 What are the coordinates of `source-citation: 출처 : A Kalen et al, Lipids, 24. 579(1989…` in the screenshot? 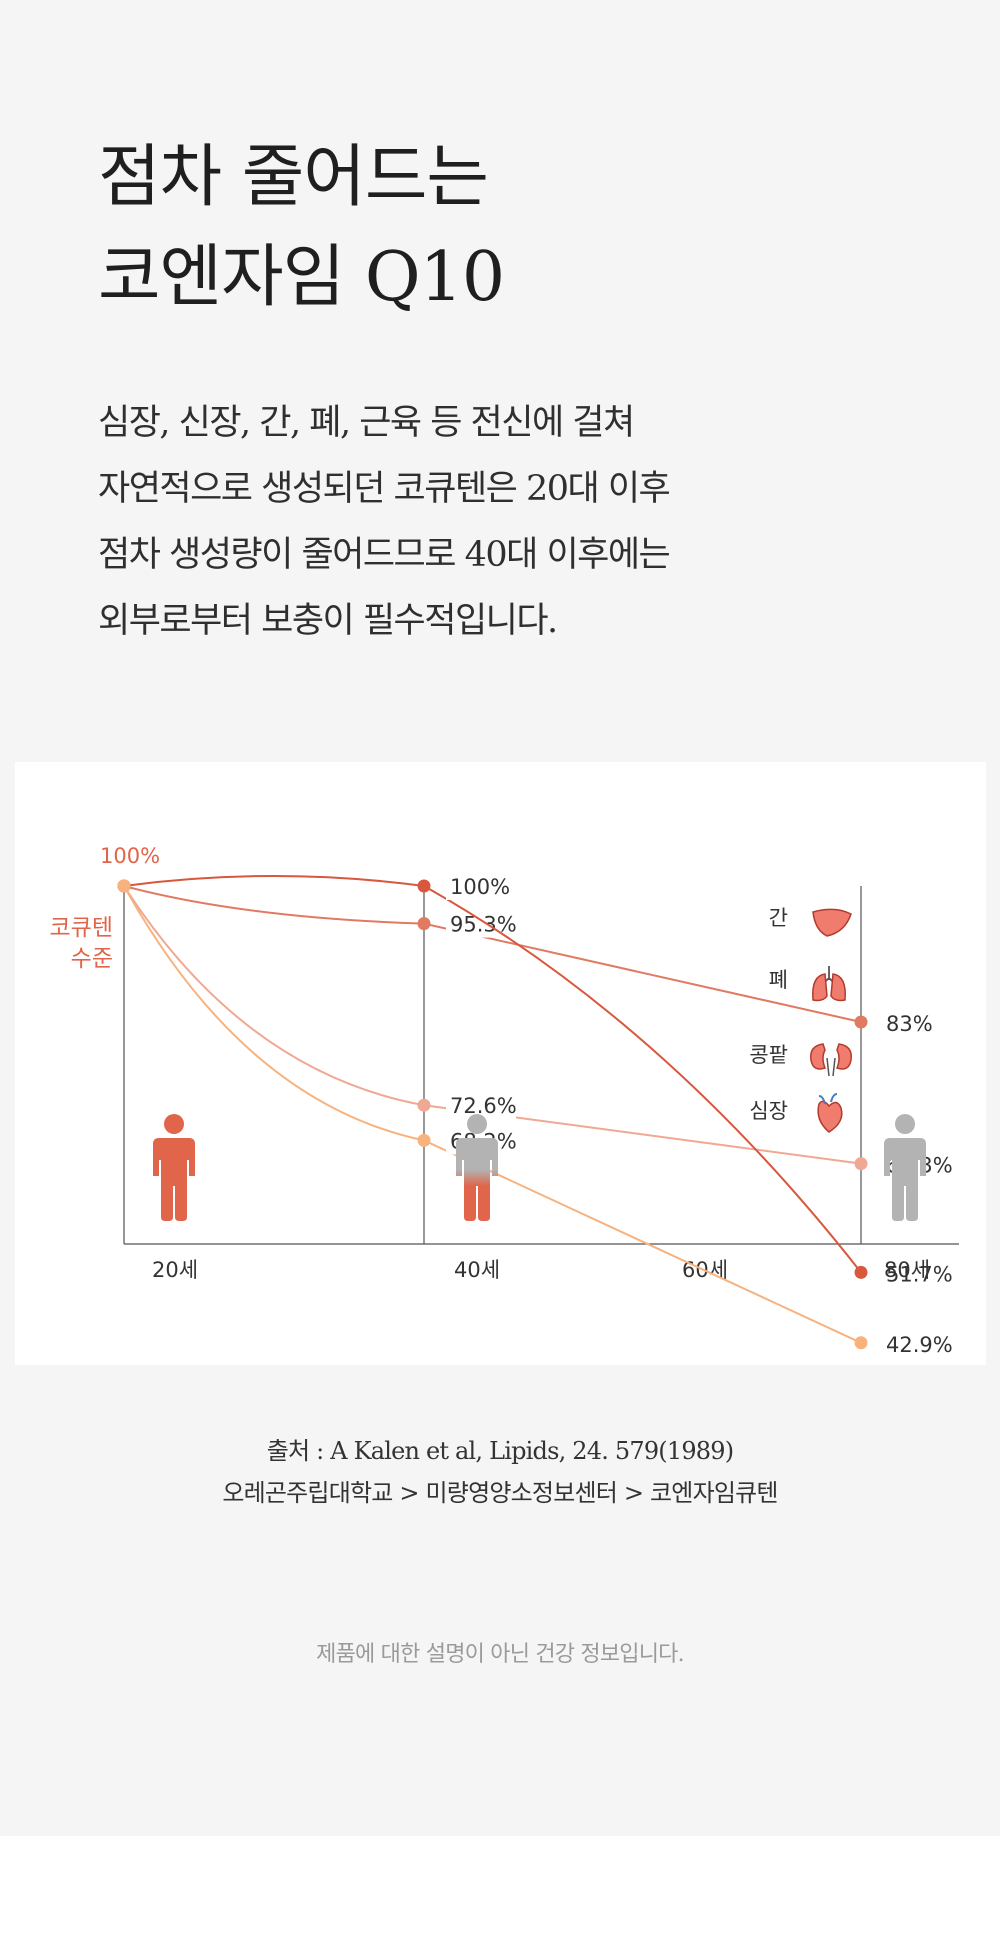 It's located at (500, 1472).